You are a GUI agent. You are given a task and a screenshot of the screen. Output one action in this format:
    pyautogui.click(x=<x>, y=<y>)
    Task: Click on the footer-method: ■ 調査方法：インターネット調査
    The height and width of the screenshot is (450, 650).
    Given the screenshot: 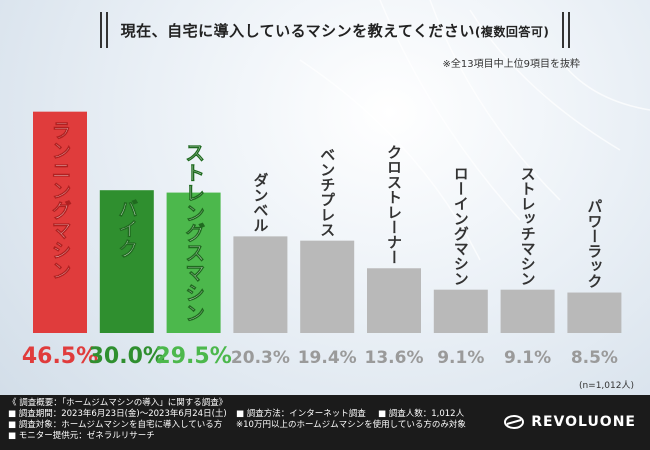 What is the action you would take?
    pyautogui.click(x=301, y=414)
    